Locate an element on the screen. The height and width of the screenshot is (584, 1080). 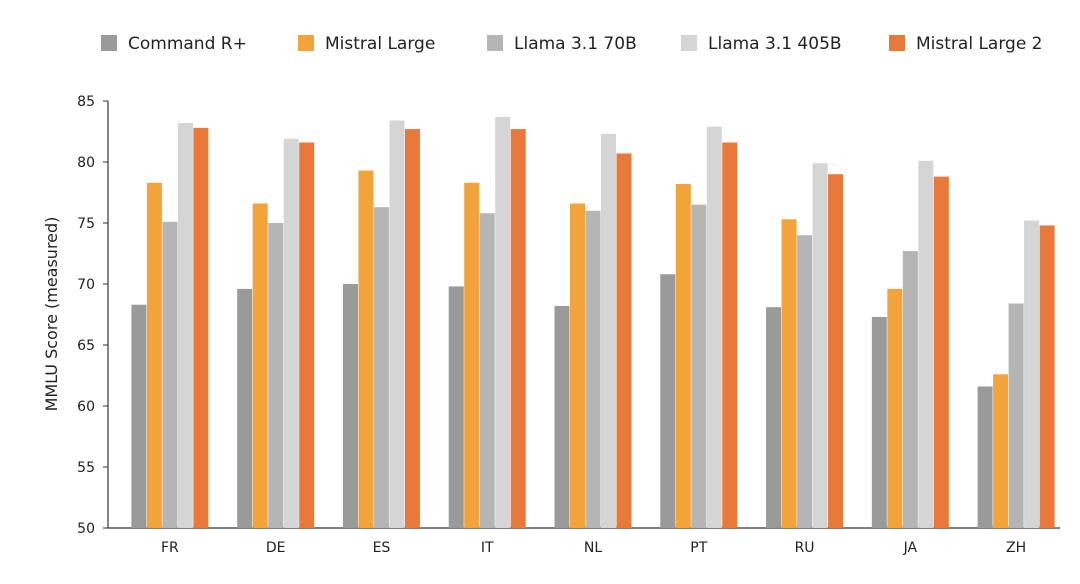
category-group-fr is located at coordinates (170, 325).